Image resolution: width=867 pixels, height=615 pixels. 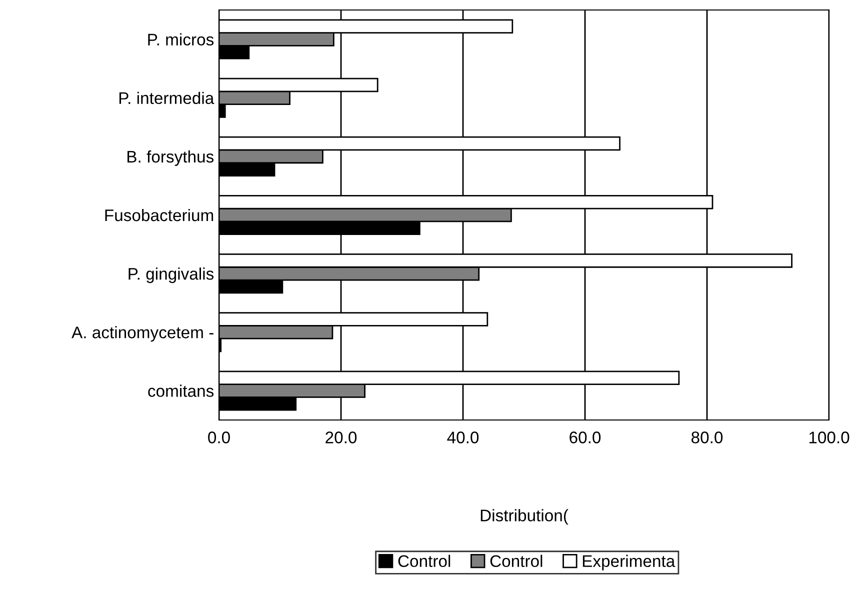 What do you see at coordinates (159, 215) in the screenshot?
I see `y-tick-label: Fusobacterium` at bounding box center [159, 215].